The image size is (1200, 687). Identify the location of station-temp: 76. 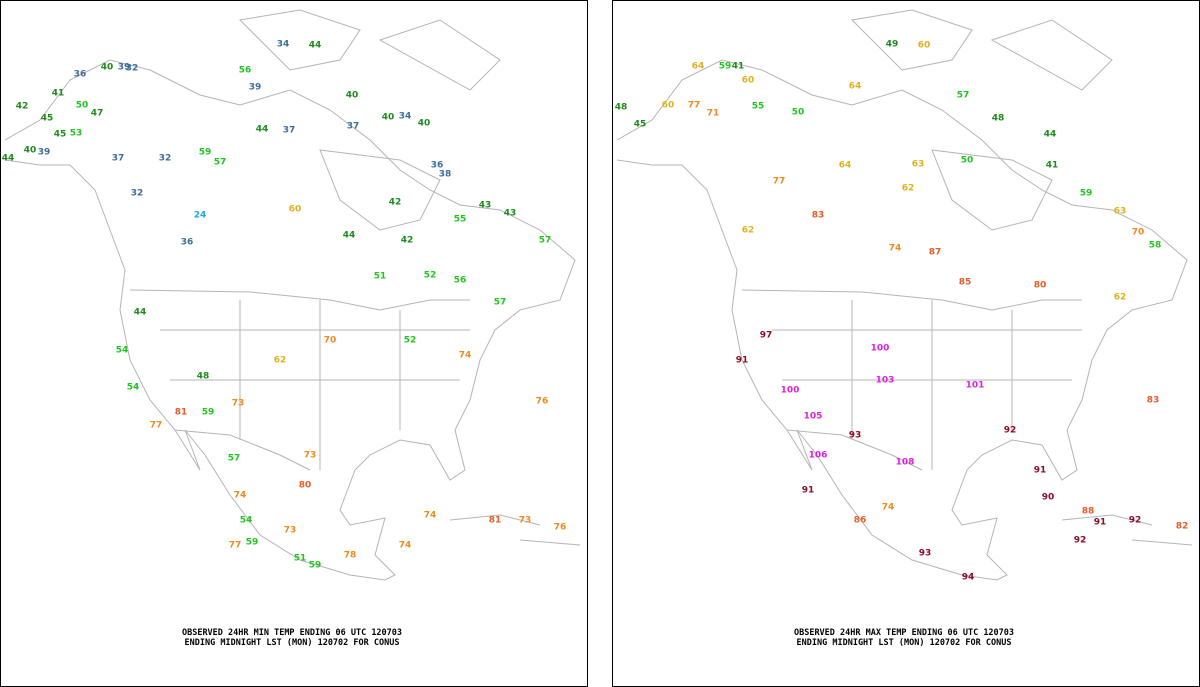
(560, 528).